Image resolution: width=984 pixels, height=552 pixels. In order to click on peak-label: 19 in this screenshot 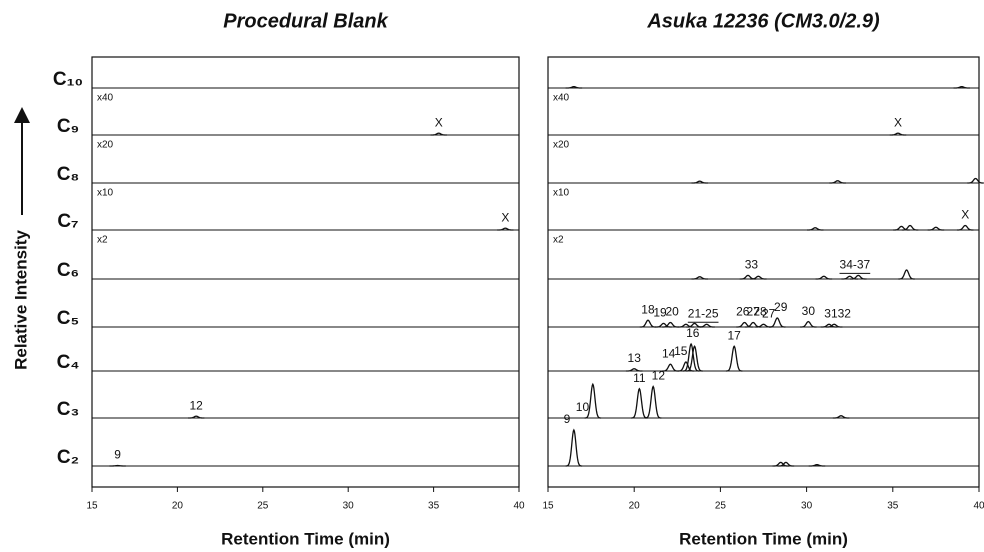, I will do `click(660, 313)`.